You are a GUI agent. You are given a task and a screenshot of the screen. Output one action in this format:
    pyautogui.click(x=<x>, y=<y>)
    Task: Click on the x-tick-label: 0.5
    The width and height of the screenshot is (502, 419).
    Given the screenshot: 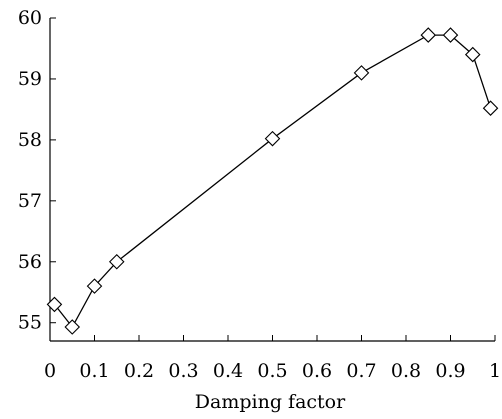 What is the action you would take?
    pyautogui.click(x=272, y=371)
    